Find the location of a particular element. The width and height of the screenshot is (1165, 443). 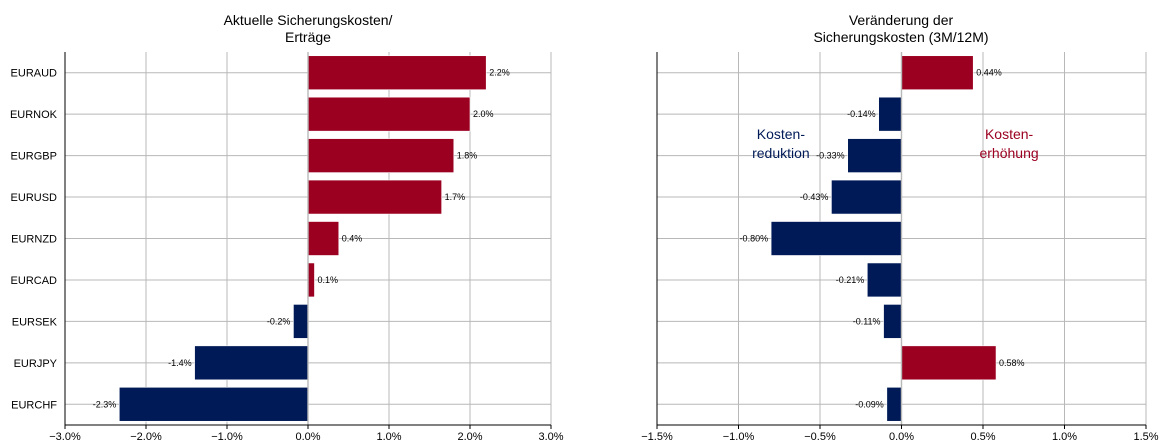

data-label: -0.43% is located at coordinates (814, 197).